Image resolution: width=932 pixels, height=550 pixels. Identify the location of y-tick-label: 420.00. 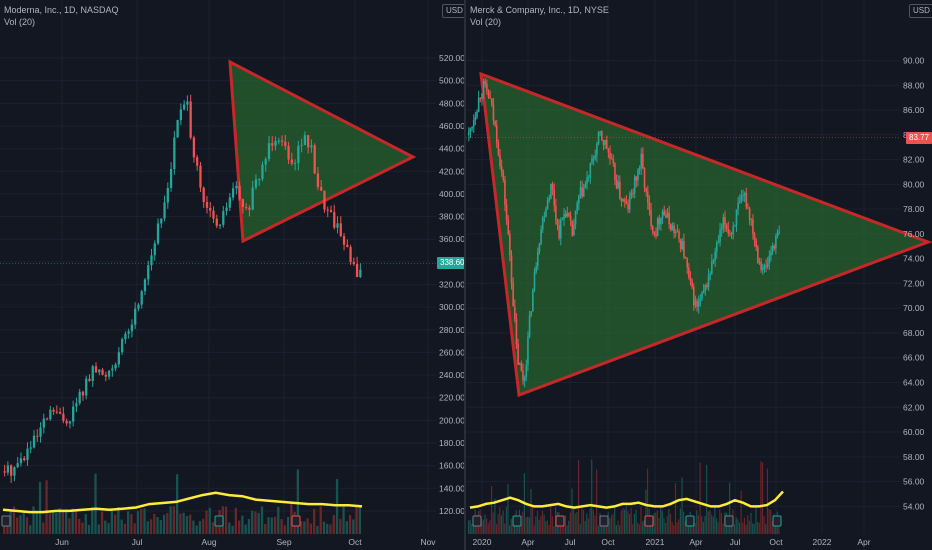
(451, 171).